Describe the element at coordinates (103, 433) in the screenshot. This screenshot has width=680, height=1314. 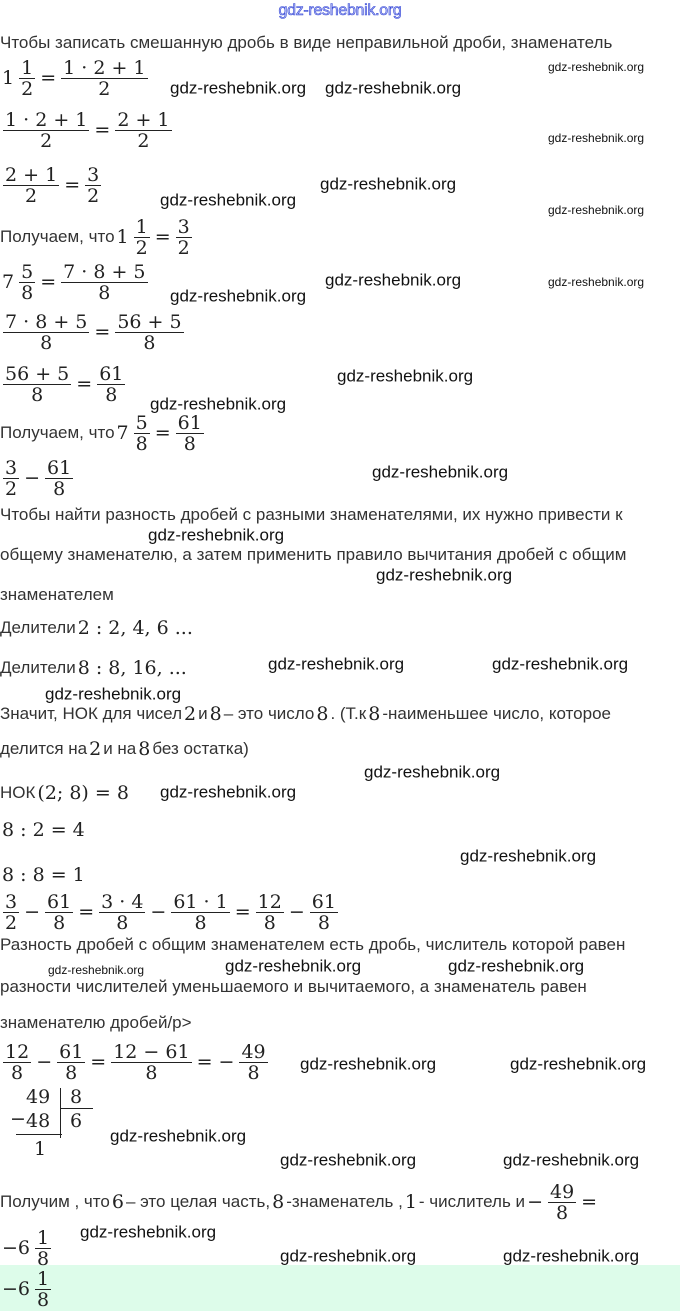
I see `content-line: Получаем, что 7 5 8 = 61 8` at that location.